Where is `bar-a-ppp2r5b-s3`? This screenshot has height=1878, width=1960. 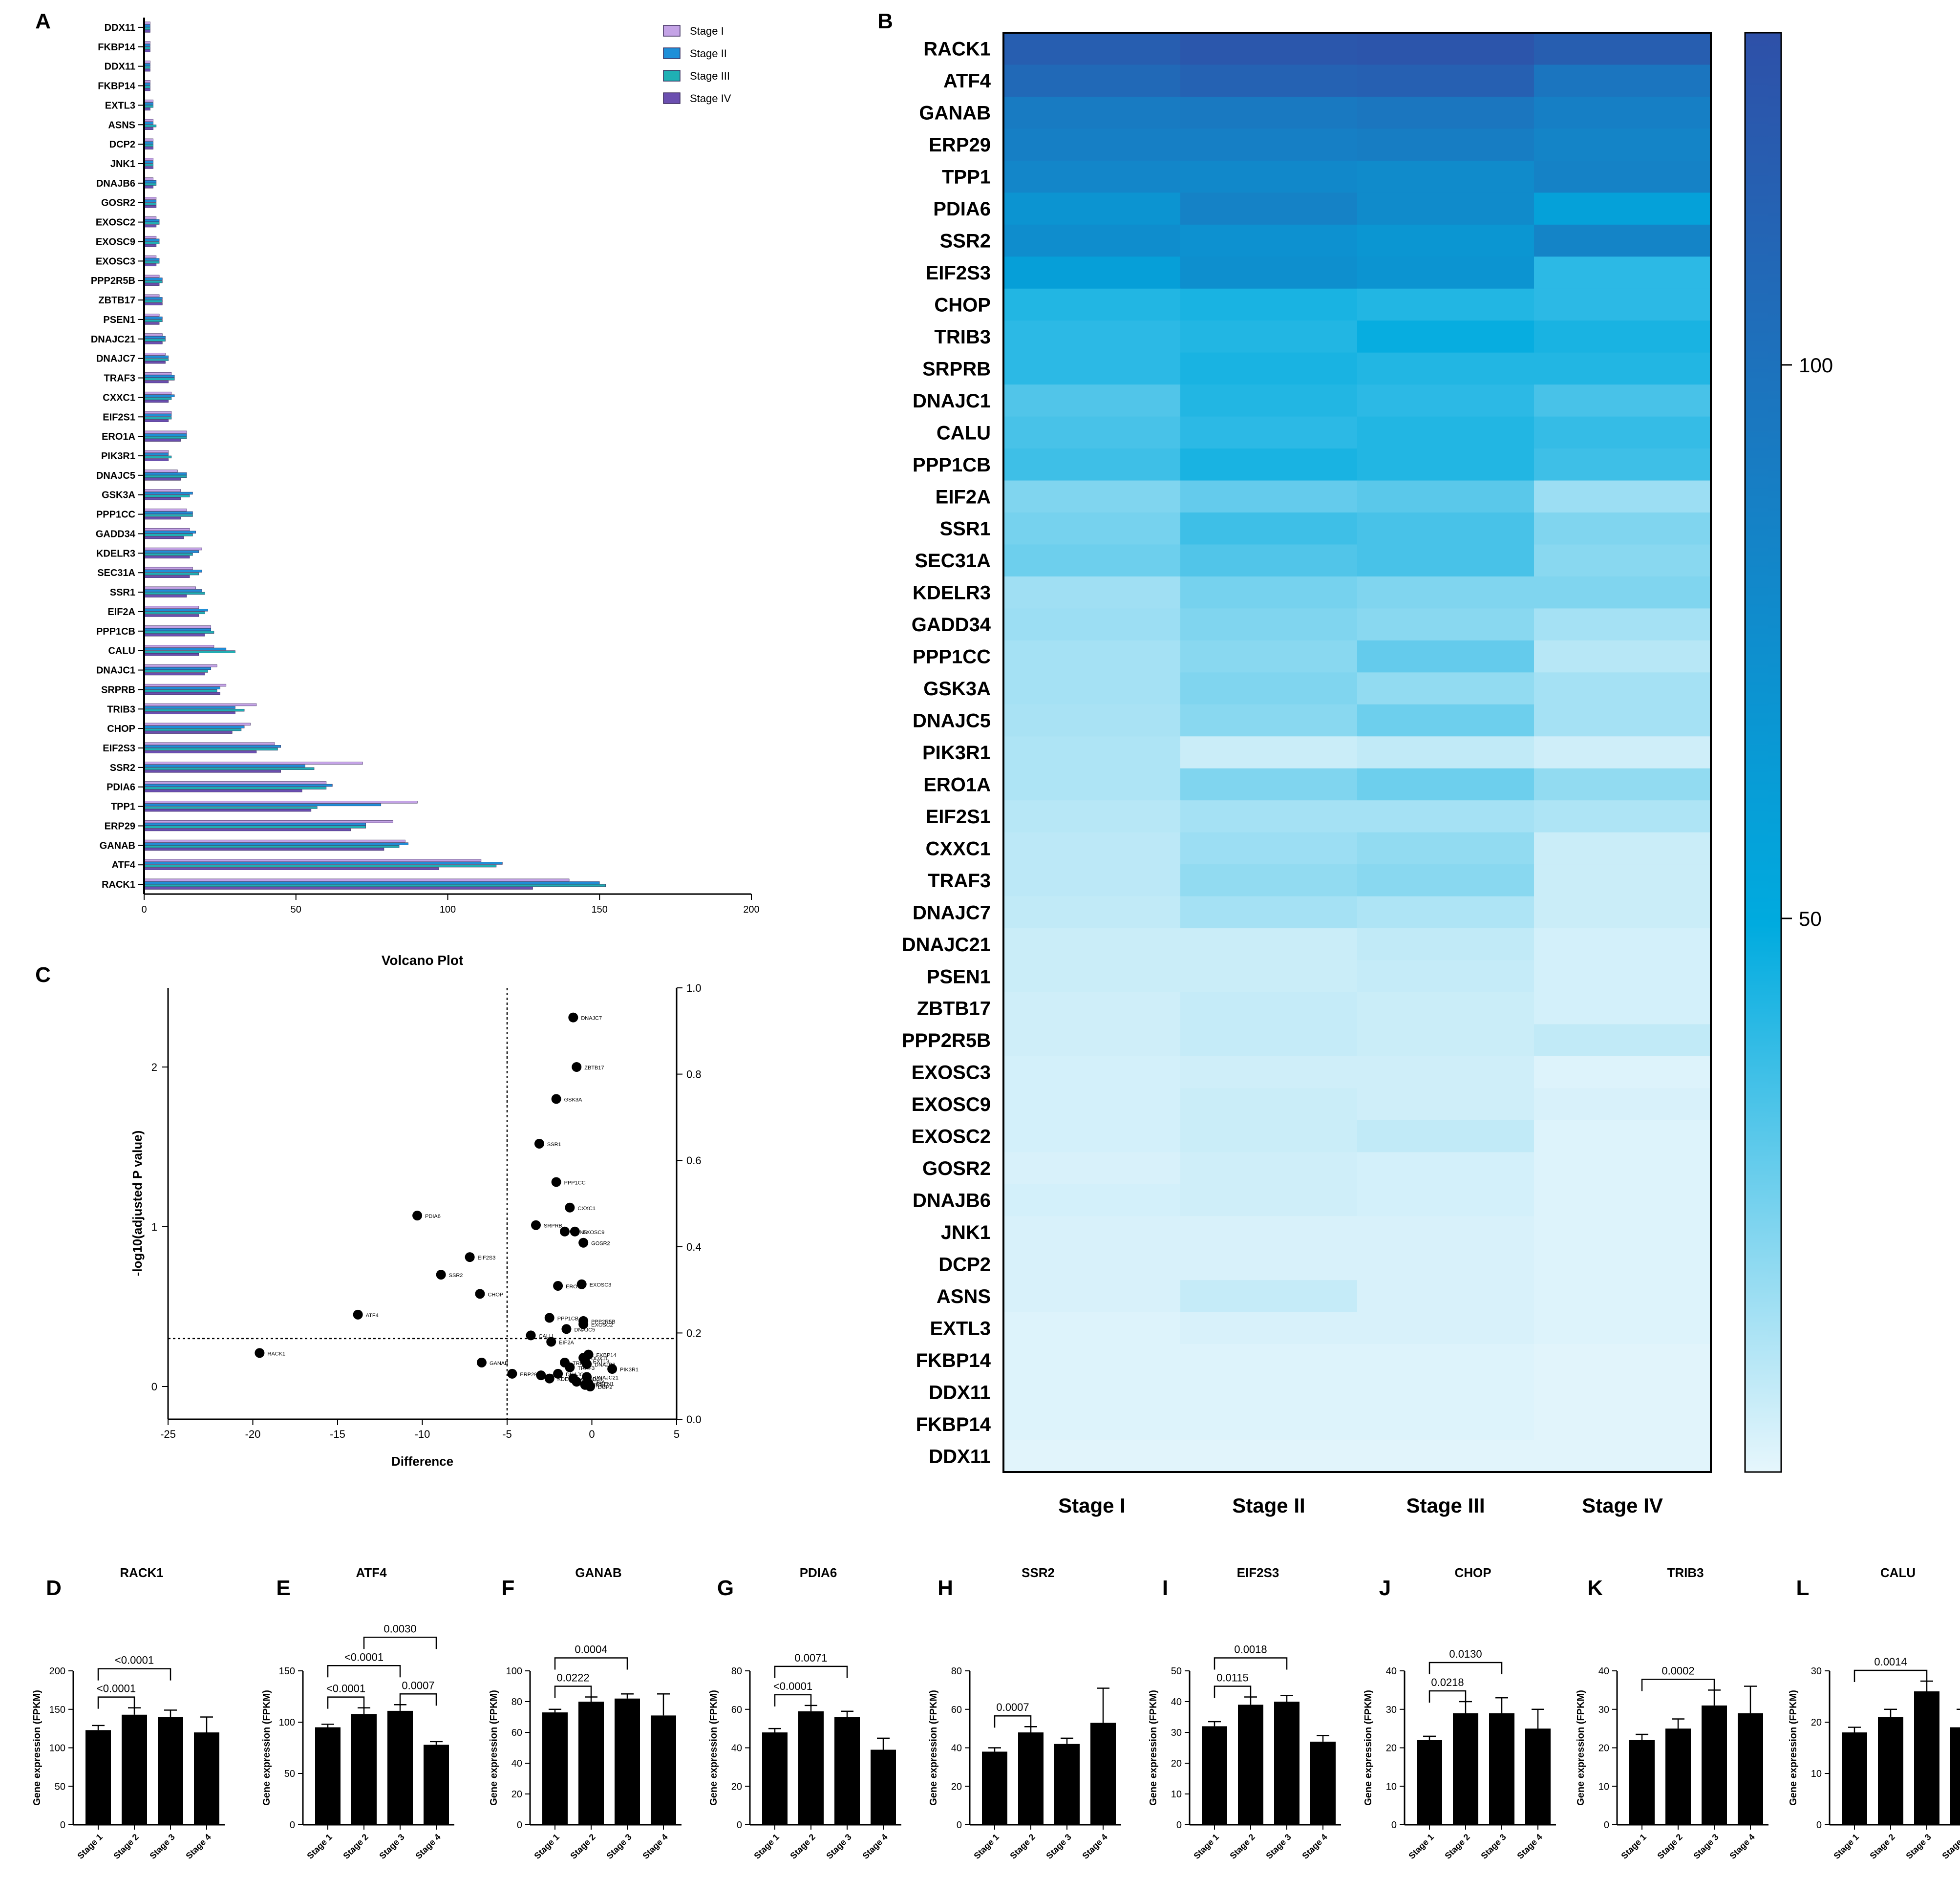
bar-a-ppp2r5b-s3 is located at coordinates (153, 281).